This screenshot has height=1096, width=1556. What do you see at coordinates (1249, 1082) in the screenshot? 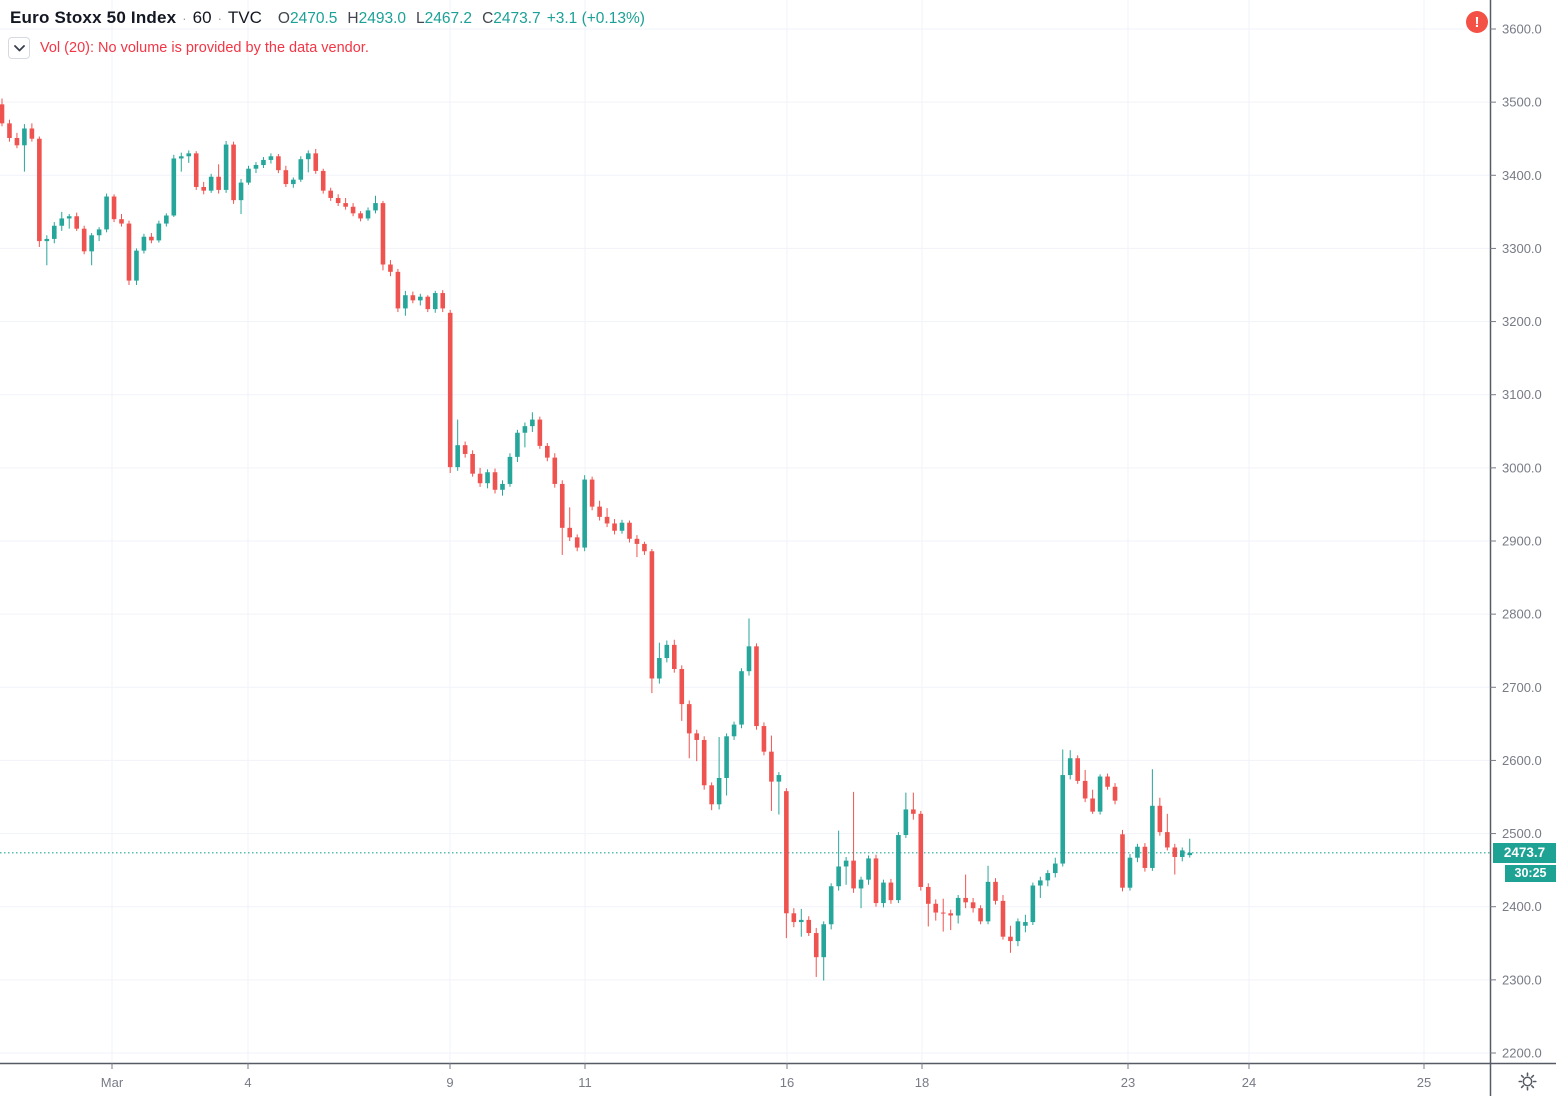
I see `time-tick-label: 24` at bounding box center [1249, 1082].